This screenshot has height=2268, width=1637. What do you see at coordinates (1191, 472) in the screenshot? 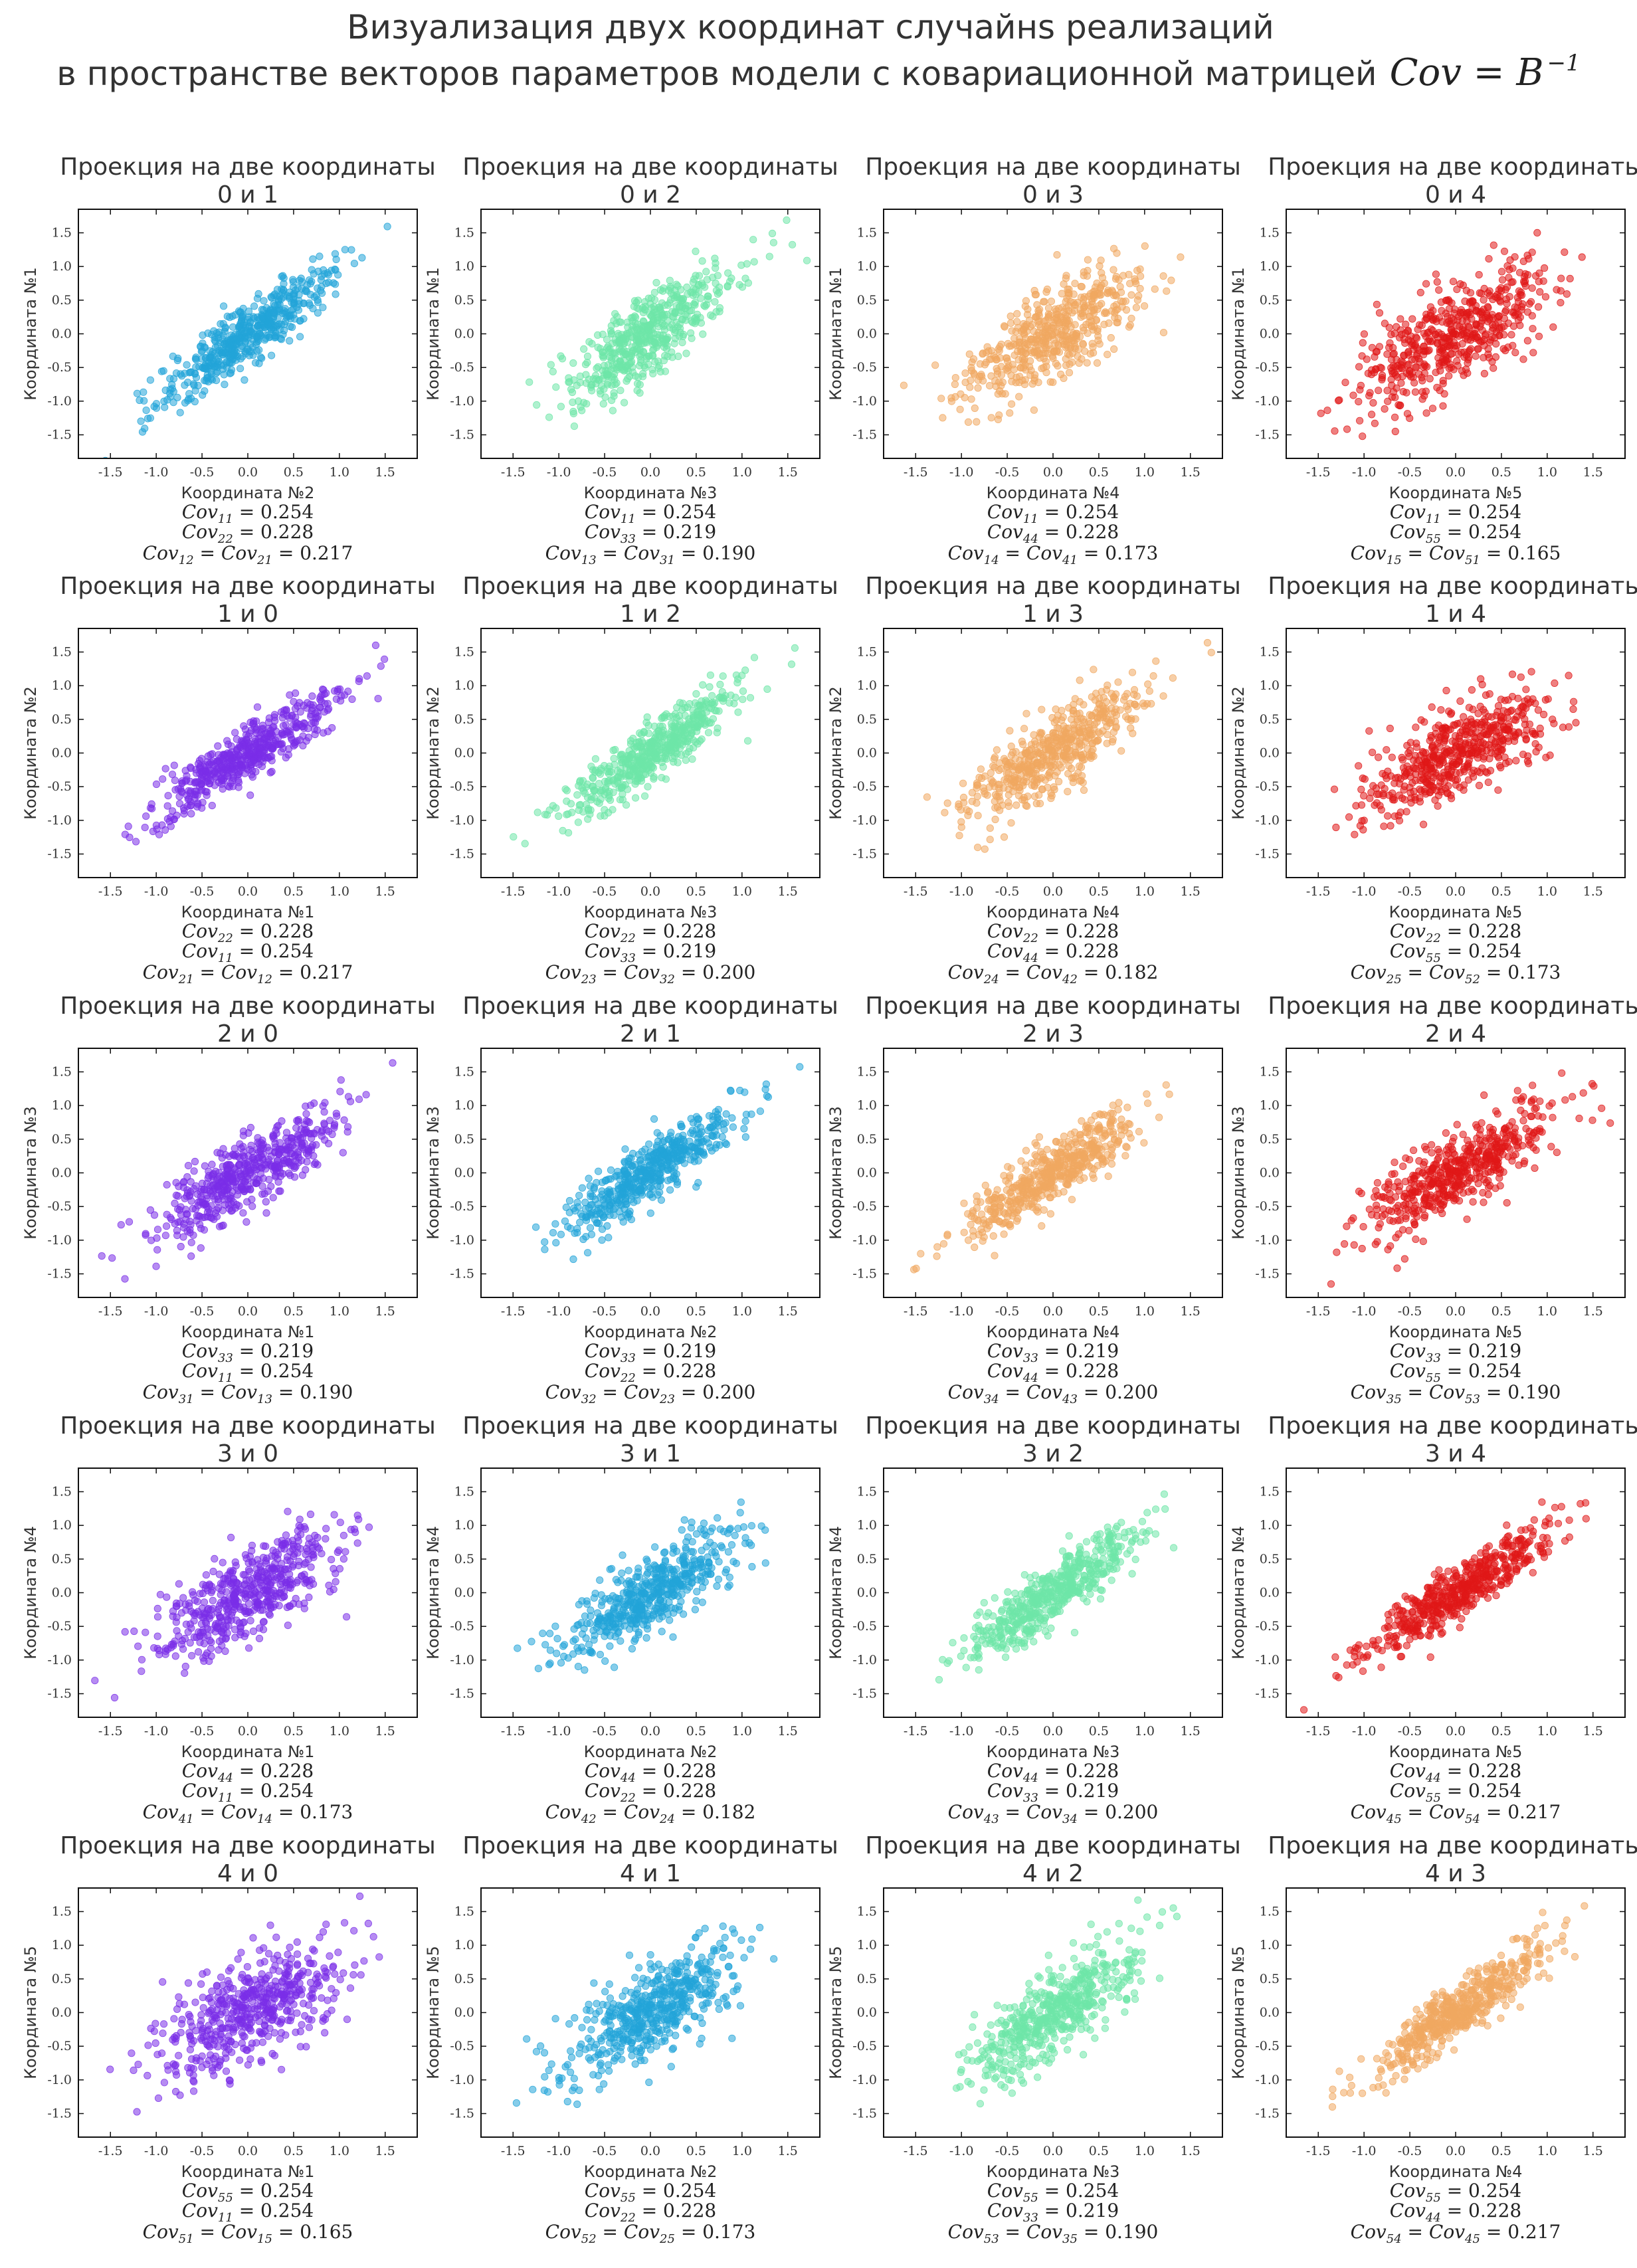
I see `x-tick-label: 1.5` at bounding box center [1191, 472].